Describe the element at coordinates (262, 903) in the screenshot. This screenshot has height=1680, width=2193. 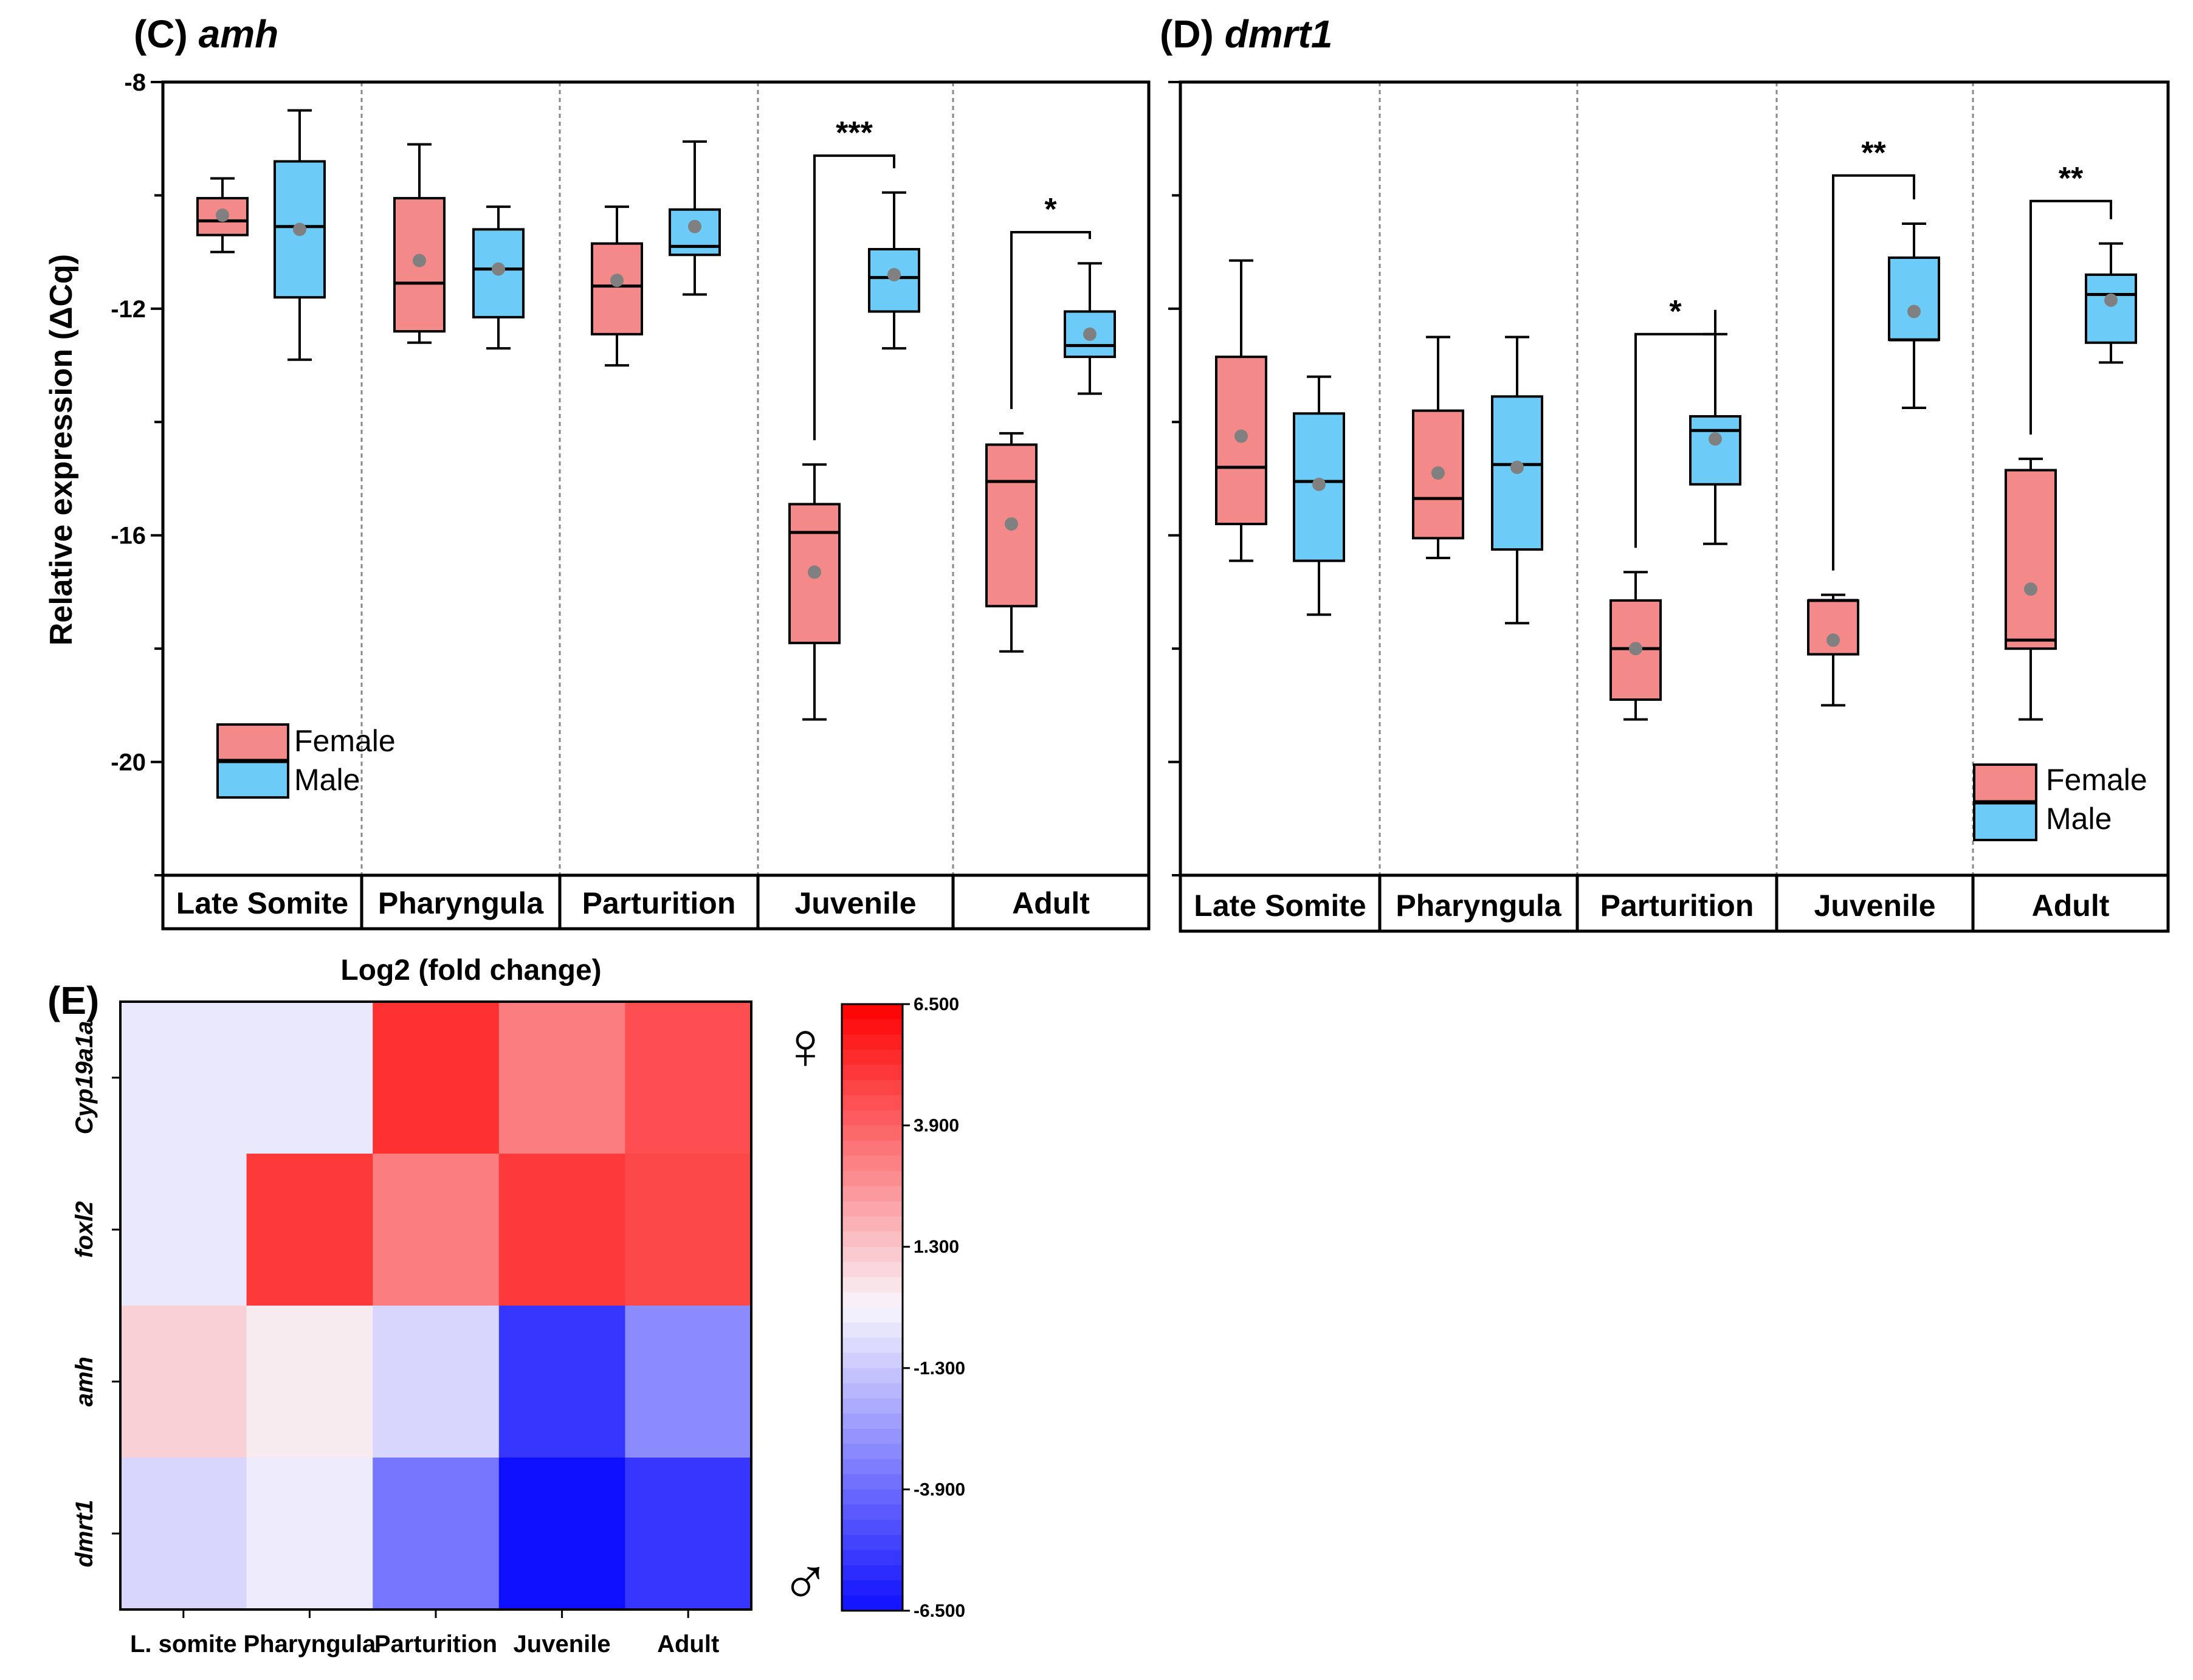
I see `category-label: Late Somite` at that location.